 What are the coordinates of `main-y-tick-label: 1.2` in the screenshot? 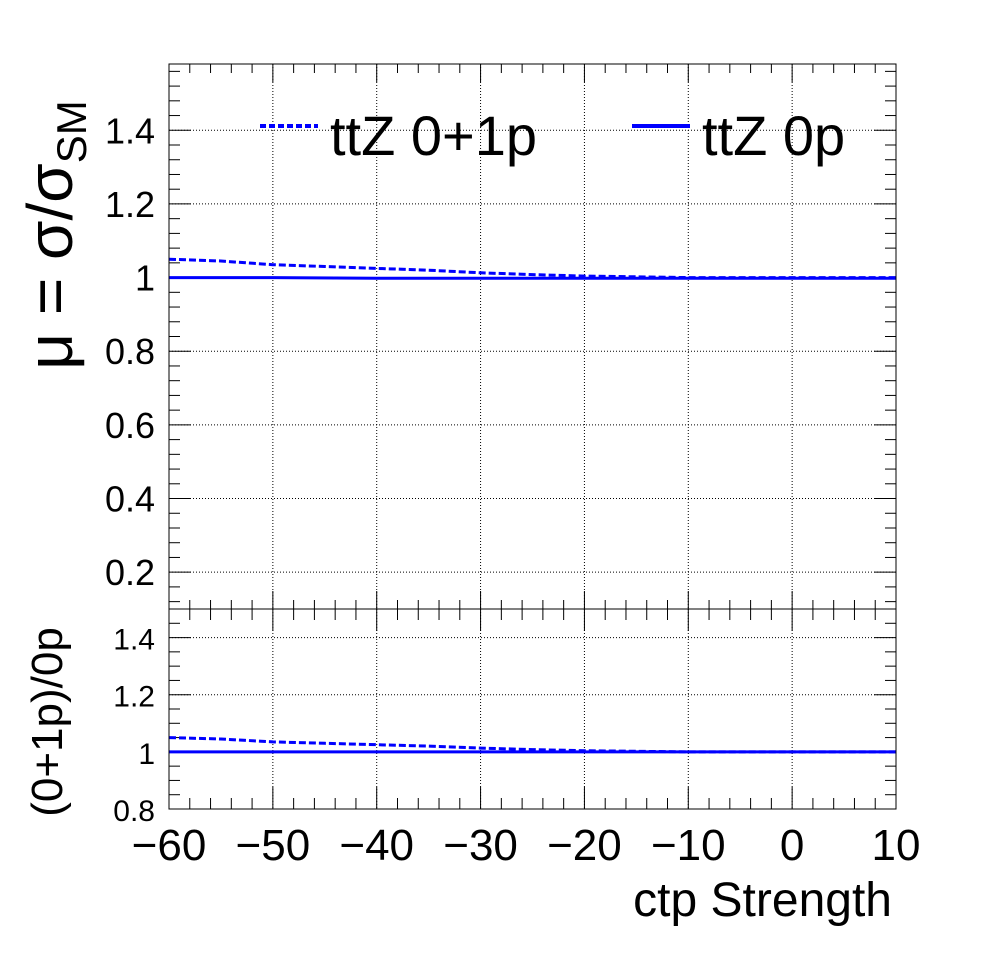 It's located at (130, 204).